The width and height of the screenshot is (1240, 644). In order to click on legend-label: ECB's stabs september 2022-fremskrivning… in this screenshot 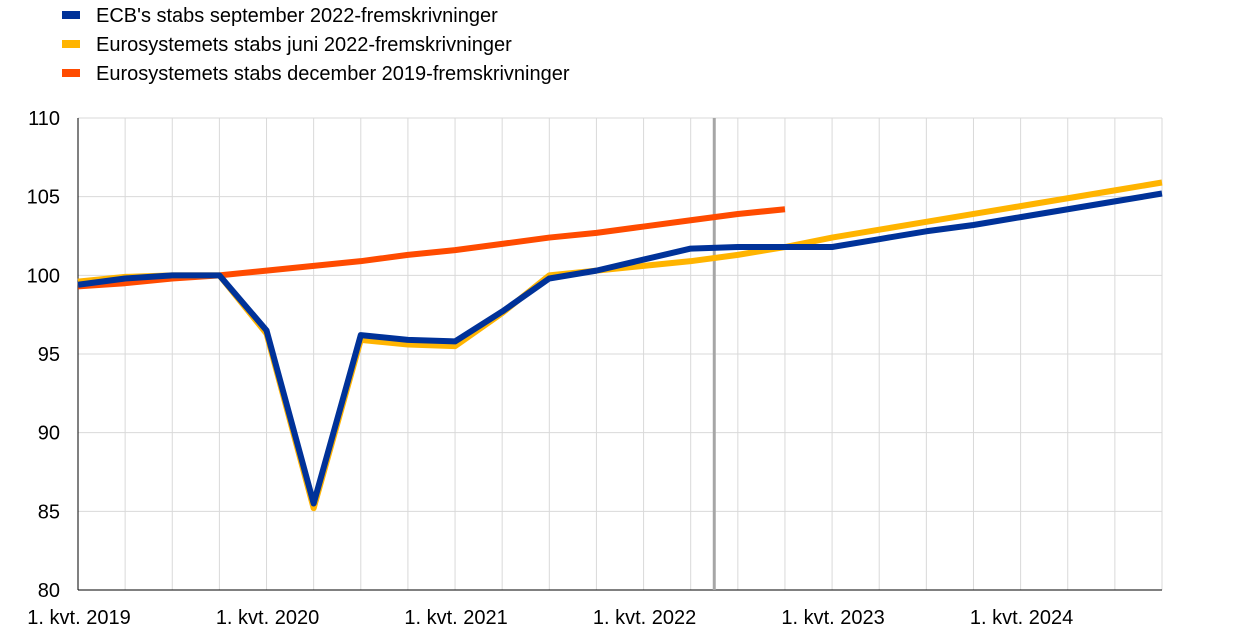, I will do `click(297, 16)`.